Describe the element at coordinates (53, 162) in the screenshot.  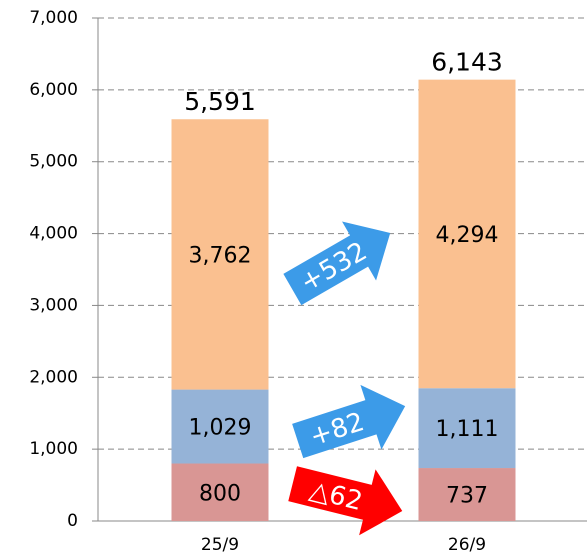
I see `y-tick-label: 5,000` at that location.